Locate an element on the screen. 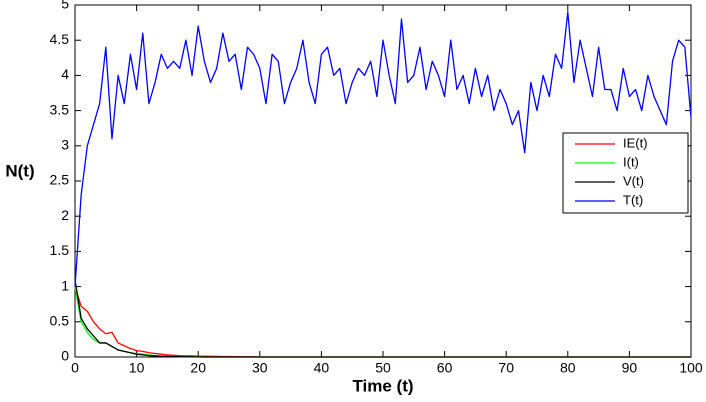 The height and width of the screenshot is (402, 706). y-tick-label: 0.5 is located at coordinates (60, 321).